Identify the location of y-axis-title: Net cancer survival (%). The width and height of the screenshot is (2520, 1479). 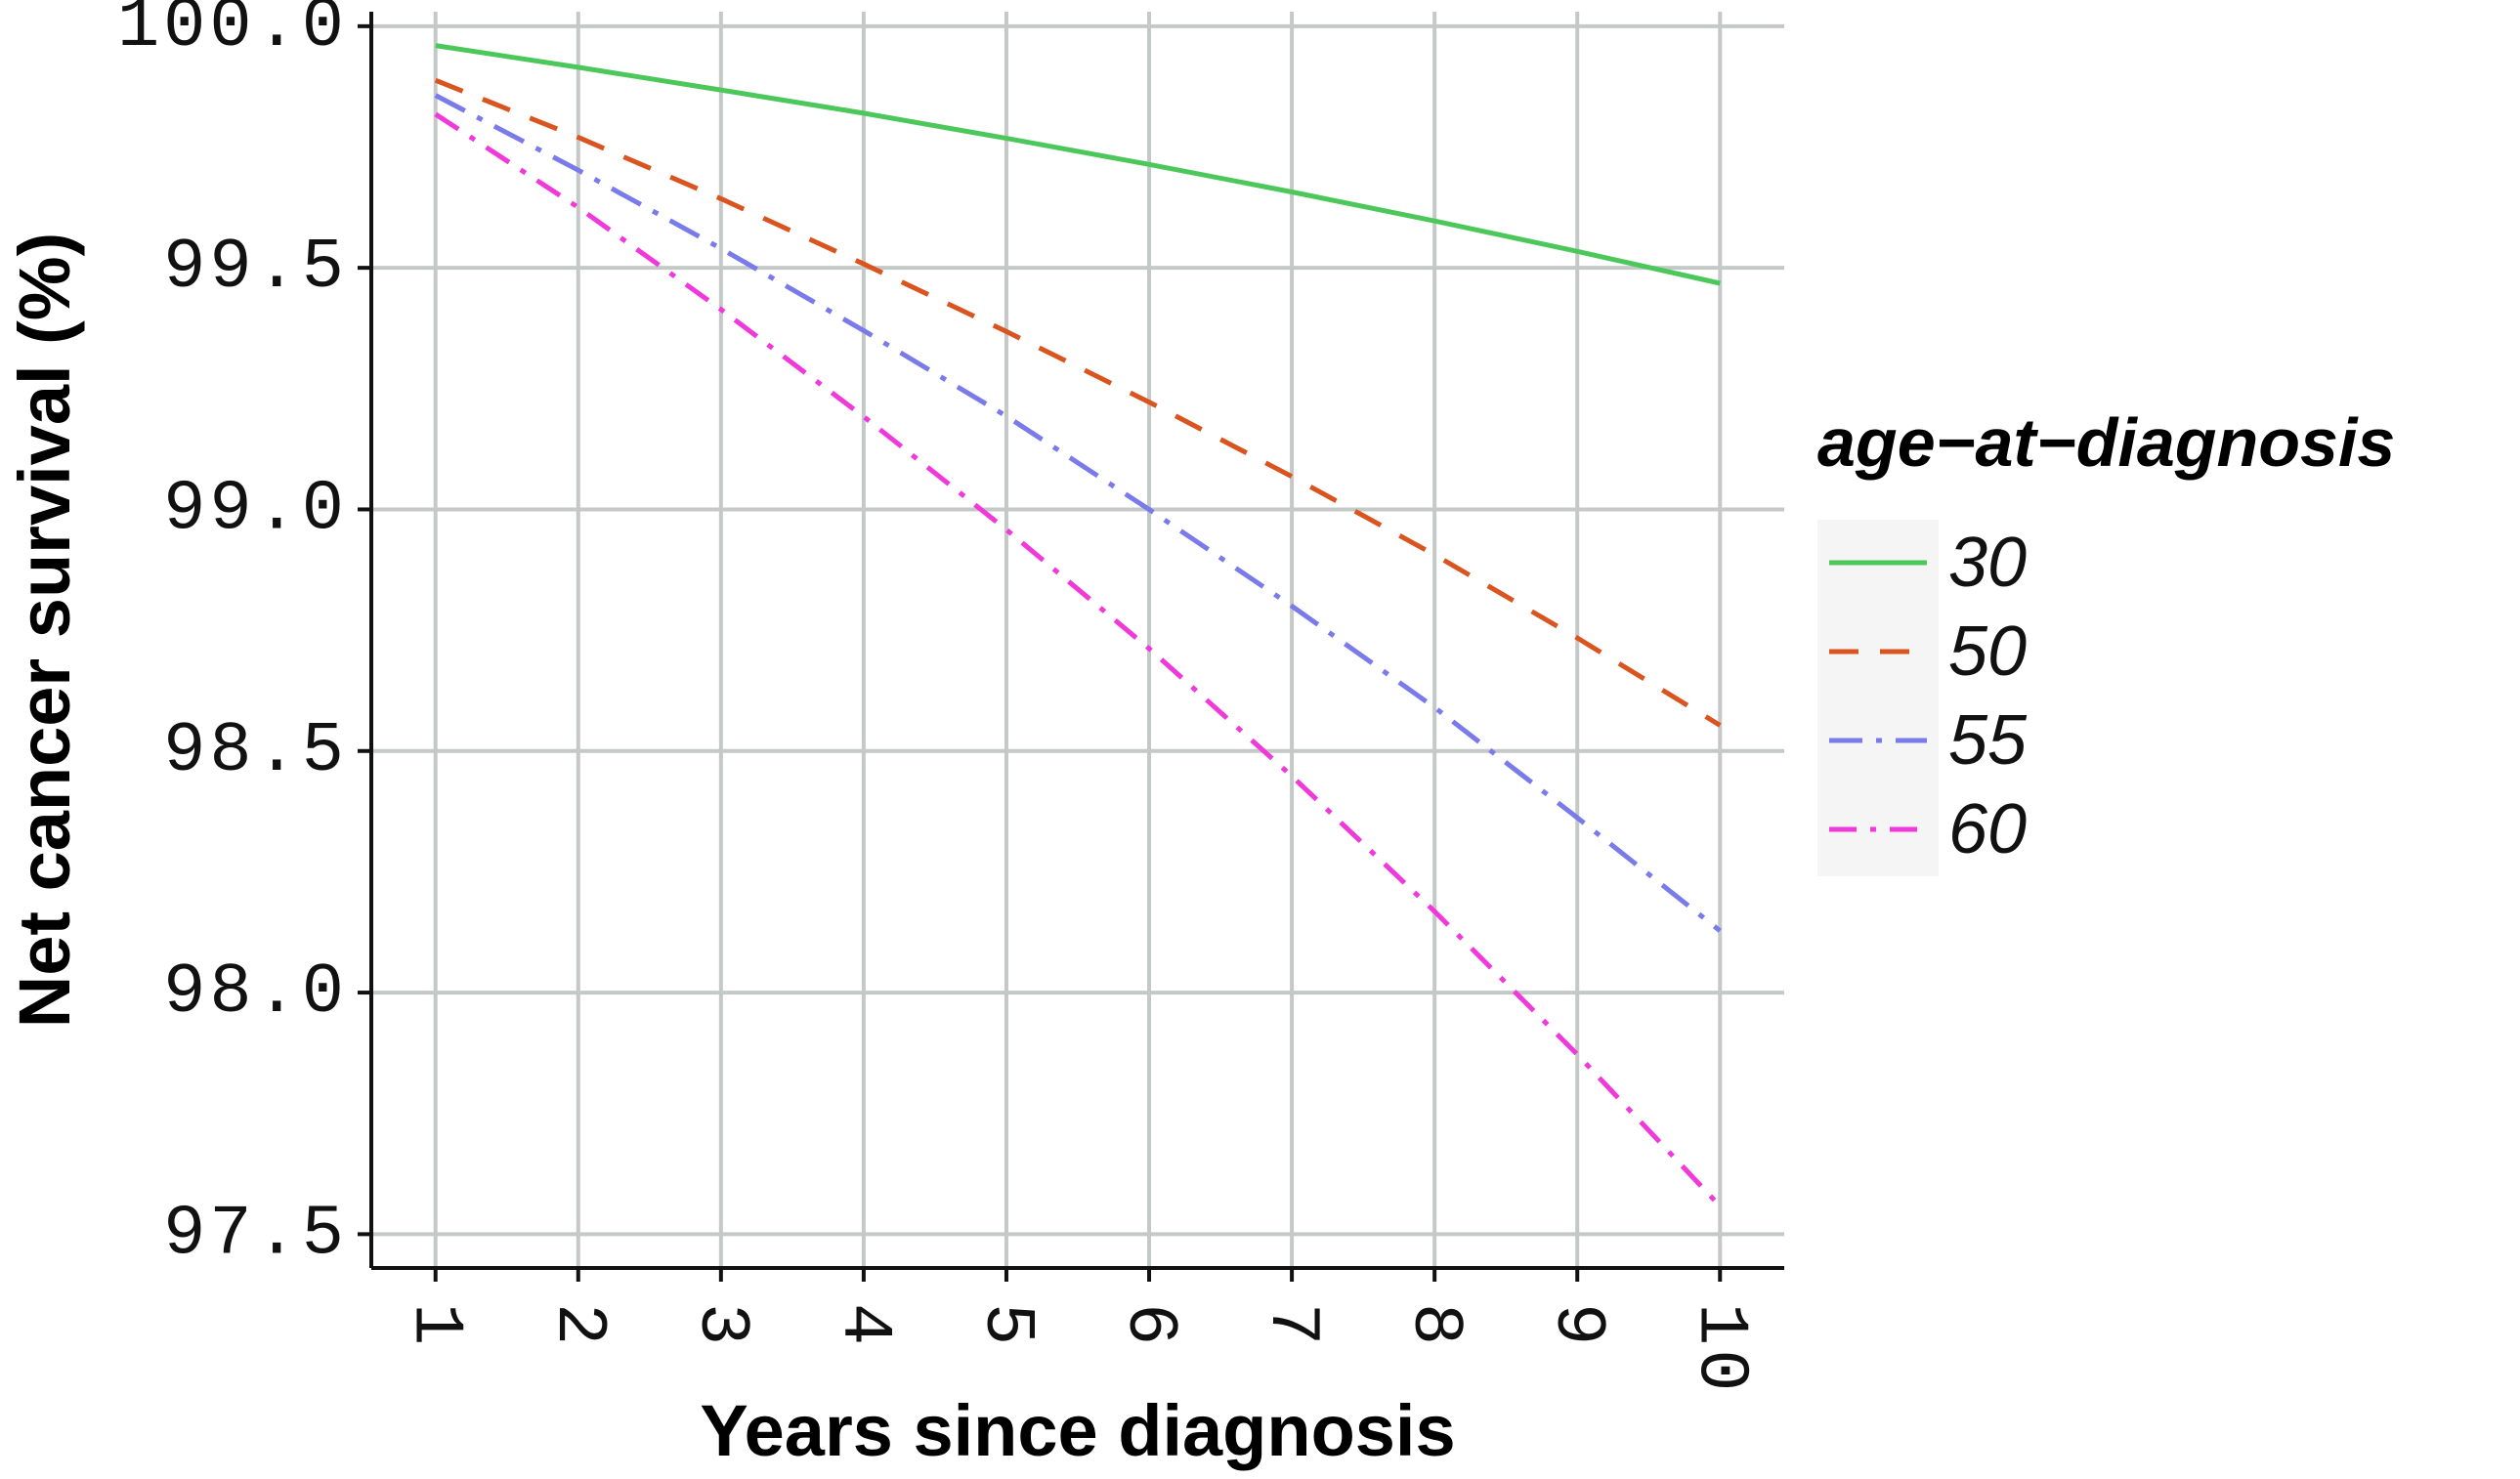
(44, 630).